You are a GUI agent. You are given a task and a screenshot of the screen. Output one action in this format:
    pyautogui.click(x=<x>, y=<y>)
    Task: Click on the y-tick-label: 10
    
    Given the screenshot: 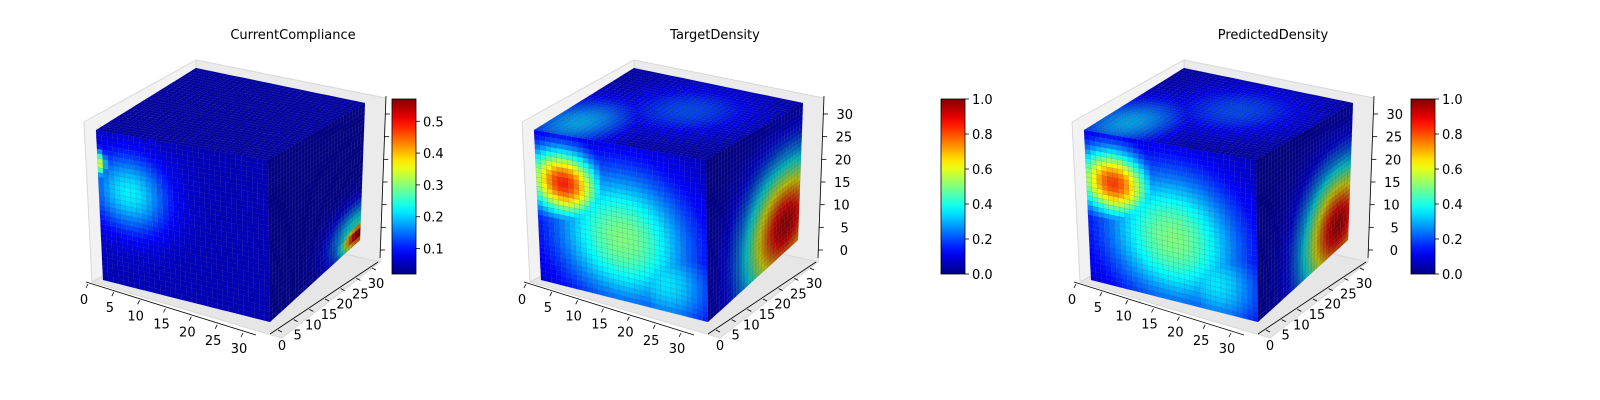 What is the action you would take?
    pyautogui.click(x=313, y=325)
    